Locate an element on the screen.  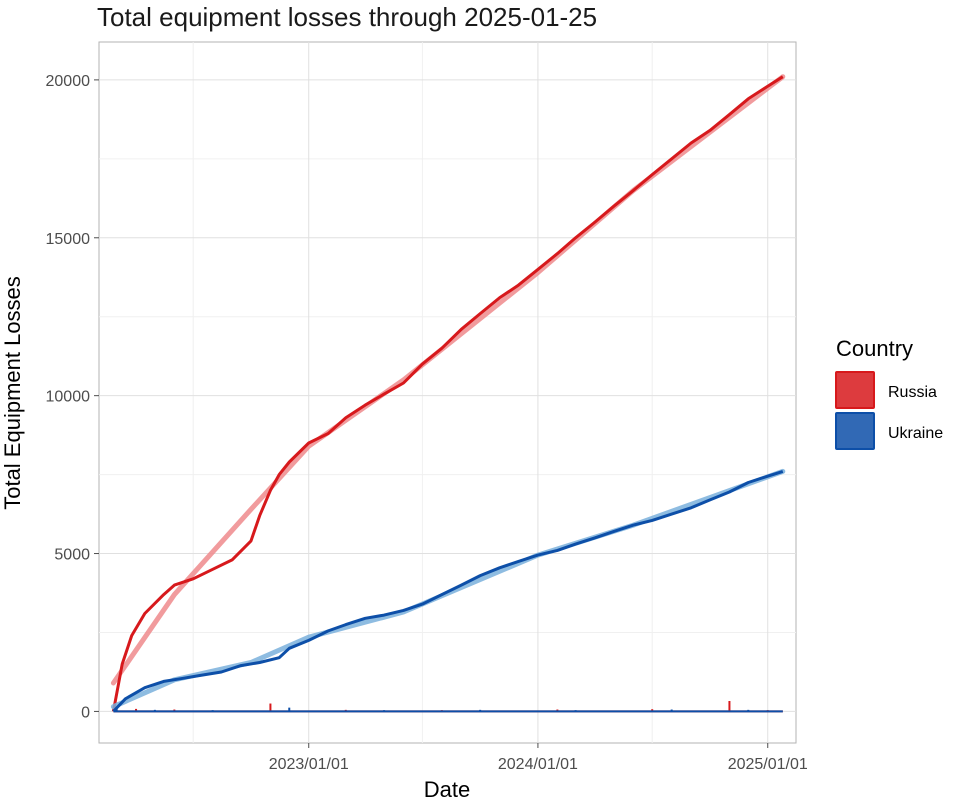
y-tick-label: 0 is located at coordinates (85, 712).